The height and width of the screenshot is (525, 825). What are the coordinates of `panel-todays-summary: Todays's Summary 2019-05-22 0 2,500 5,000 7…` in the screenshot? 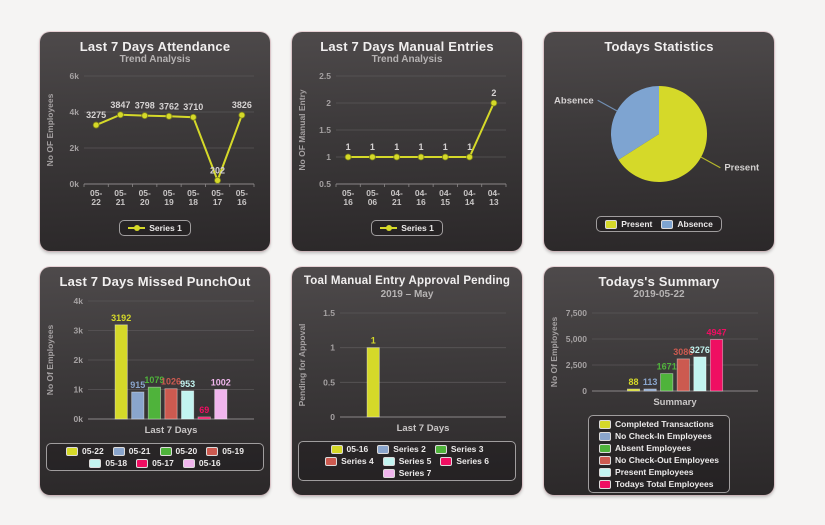 It's located at (659, 381).